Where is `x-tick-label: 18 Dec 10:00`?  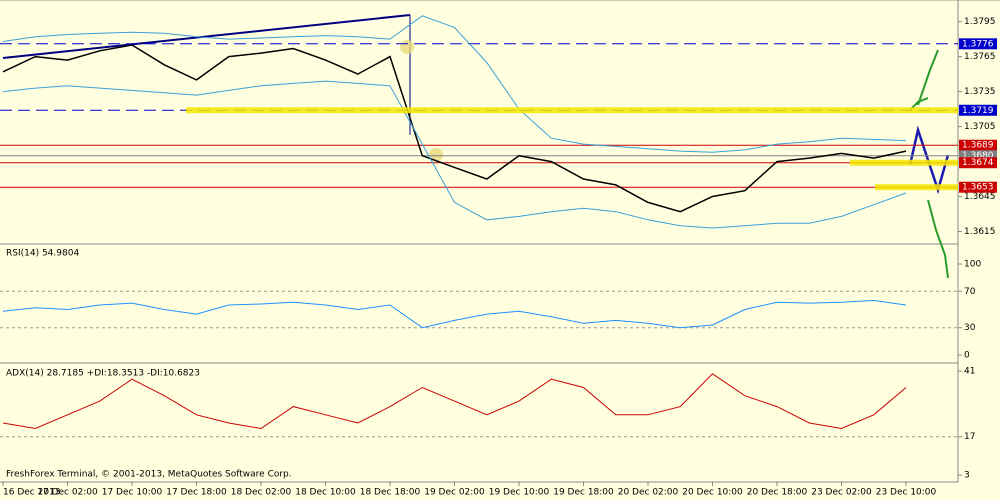
x-tick-label: 18 Dec 10:00 is located at coordinates (325, 493).